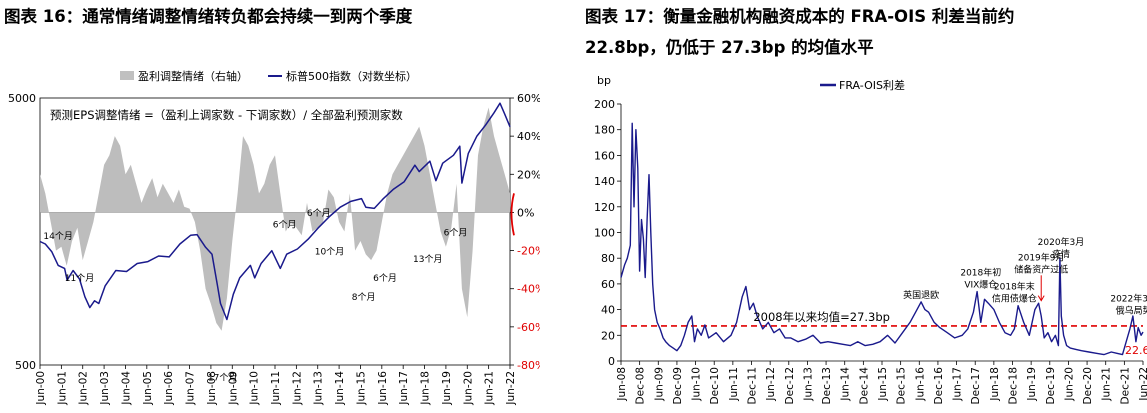 The height and width of the screenshot is (413, 1147). Describe the element at coordinates (57, 236) in the screenshot. I see `duration-label: 14个月` at that location.